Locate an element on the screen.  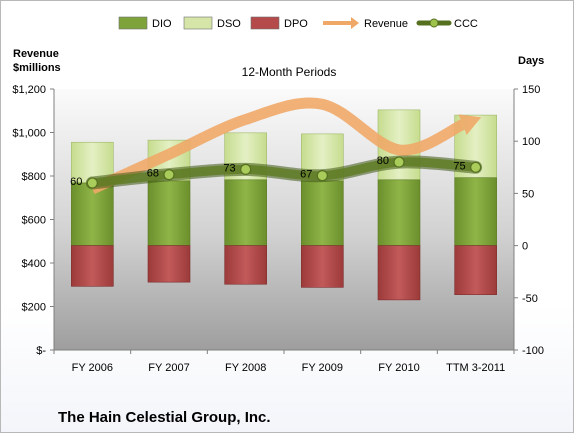
right-tick-label-0: -100 is located at coordinates (533, 351).